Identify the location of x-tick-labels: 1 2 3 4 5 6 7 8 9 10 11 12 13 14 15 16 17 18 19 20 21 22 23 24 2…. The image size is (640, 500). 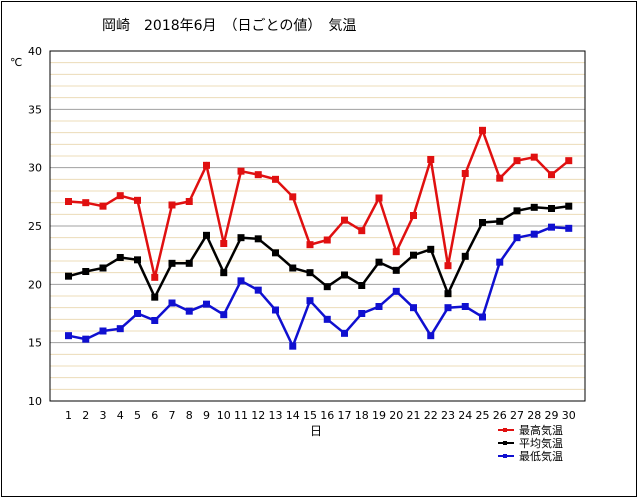
(320, 415).